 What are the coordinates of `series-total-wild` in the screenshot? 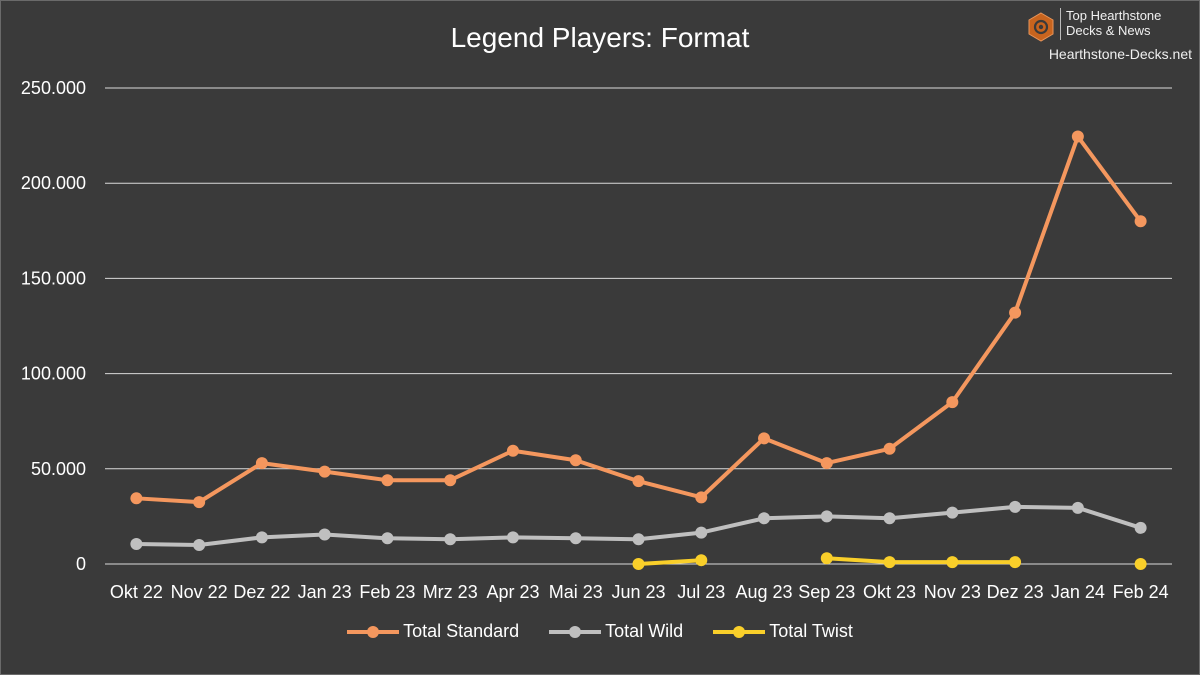 It's located at (638, 525).